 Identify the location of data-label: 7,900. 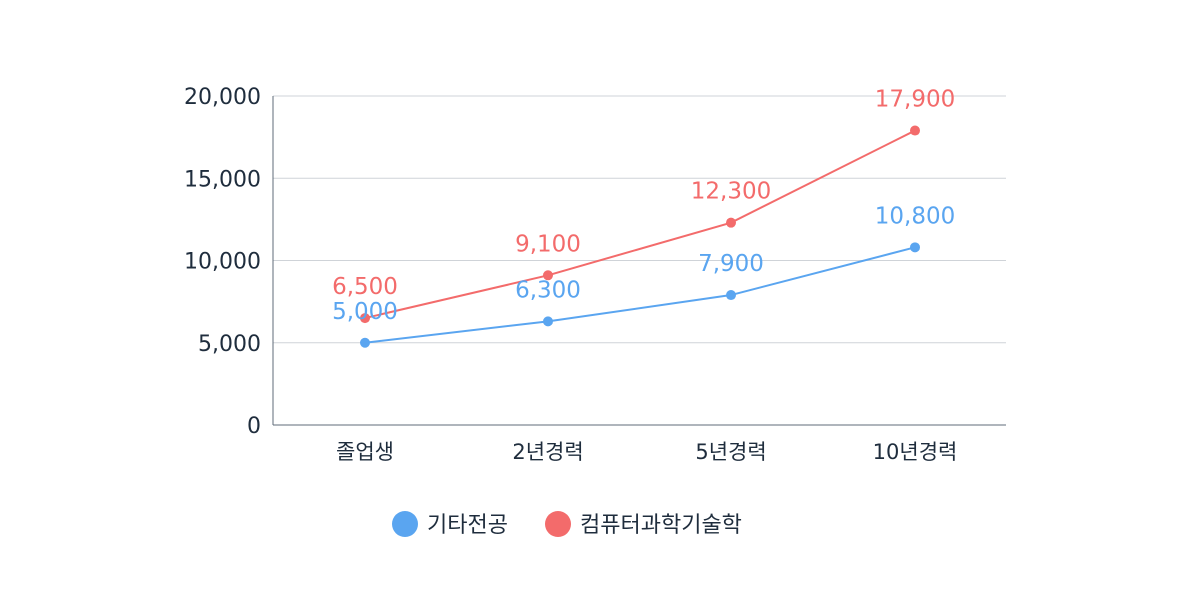
(731, 264).